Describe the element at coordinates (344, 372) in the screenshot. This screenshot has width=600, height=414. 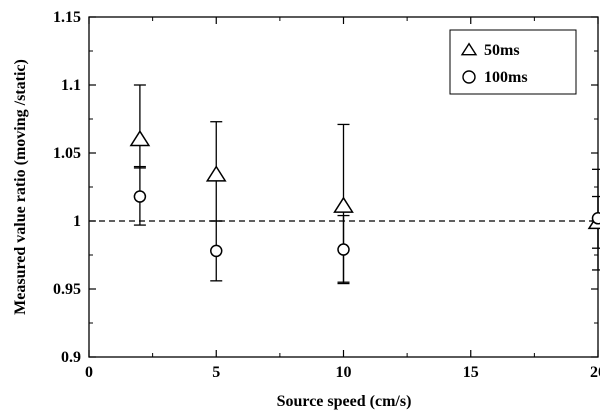
I see `x-tick-label: 10` at that location.